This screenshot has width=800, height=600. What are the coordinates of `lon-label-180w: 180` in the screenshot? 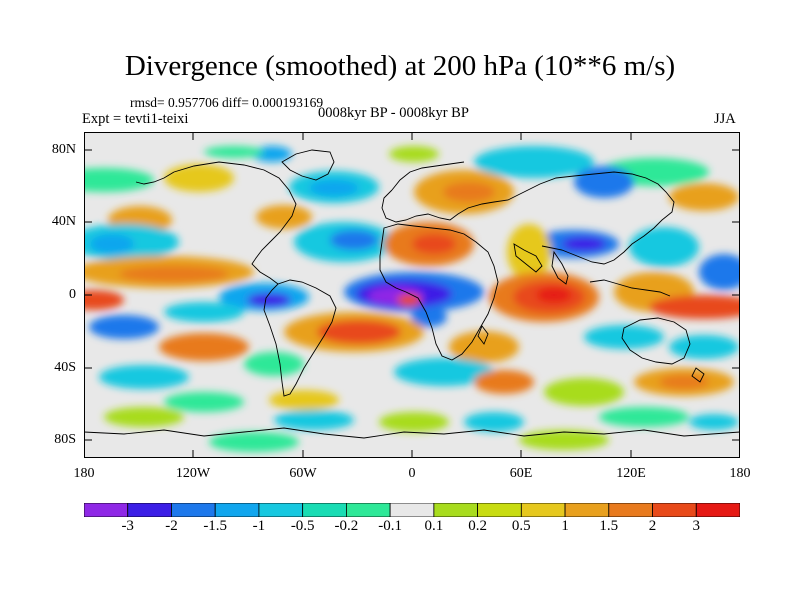 It's located at (84, 473).